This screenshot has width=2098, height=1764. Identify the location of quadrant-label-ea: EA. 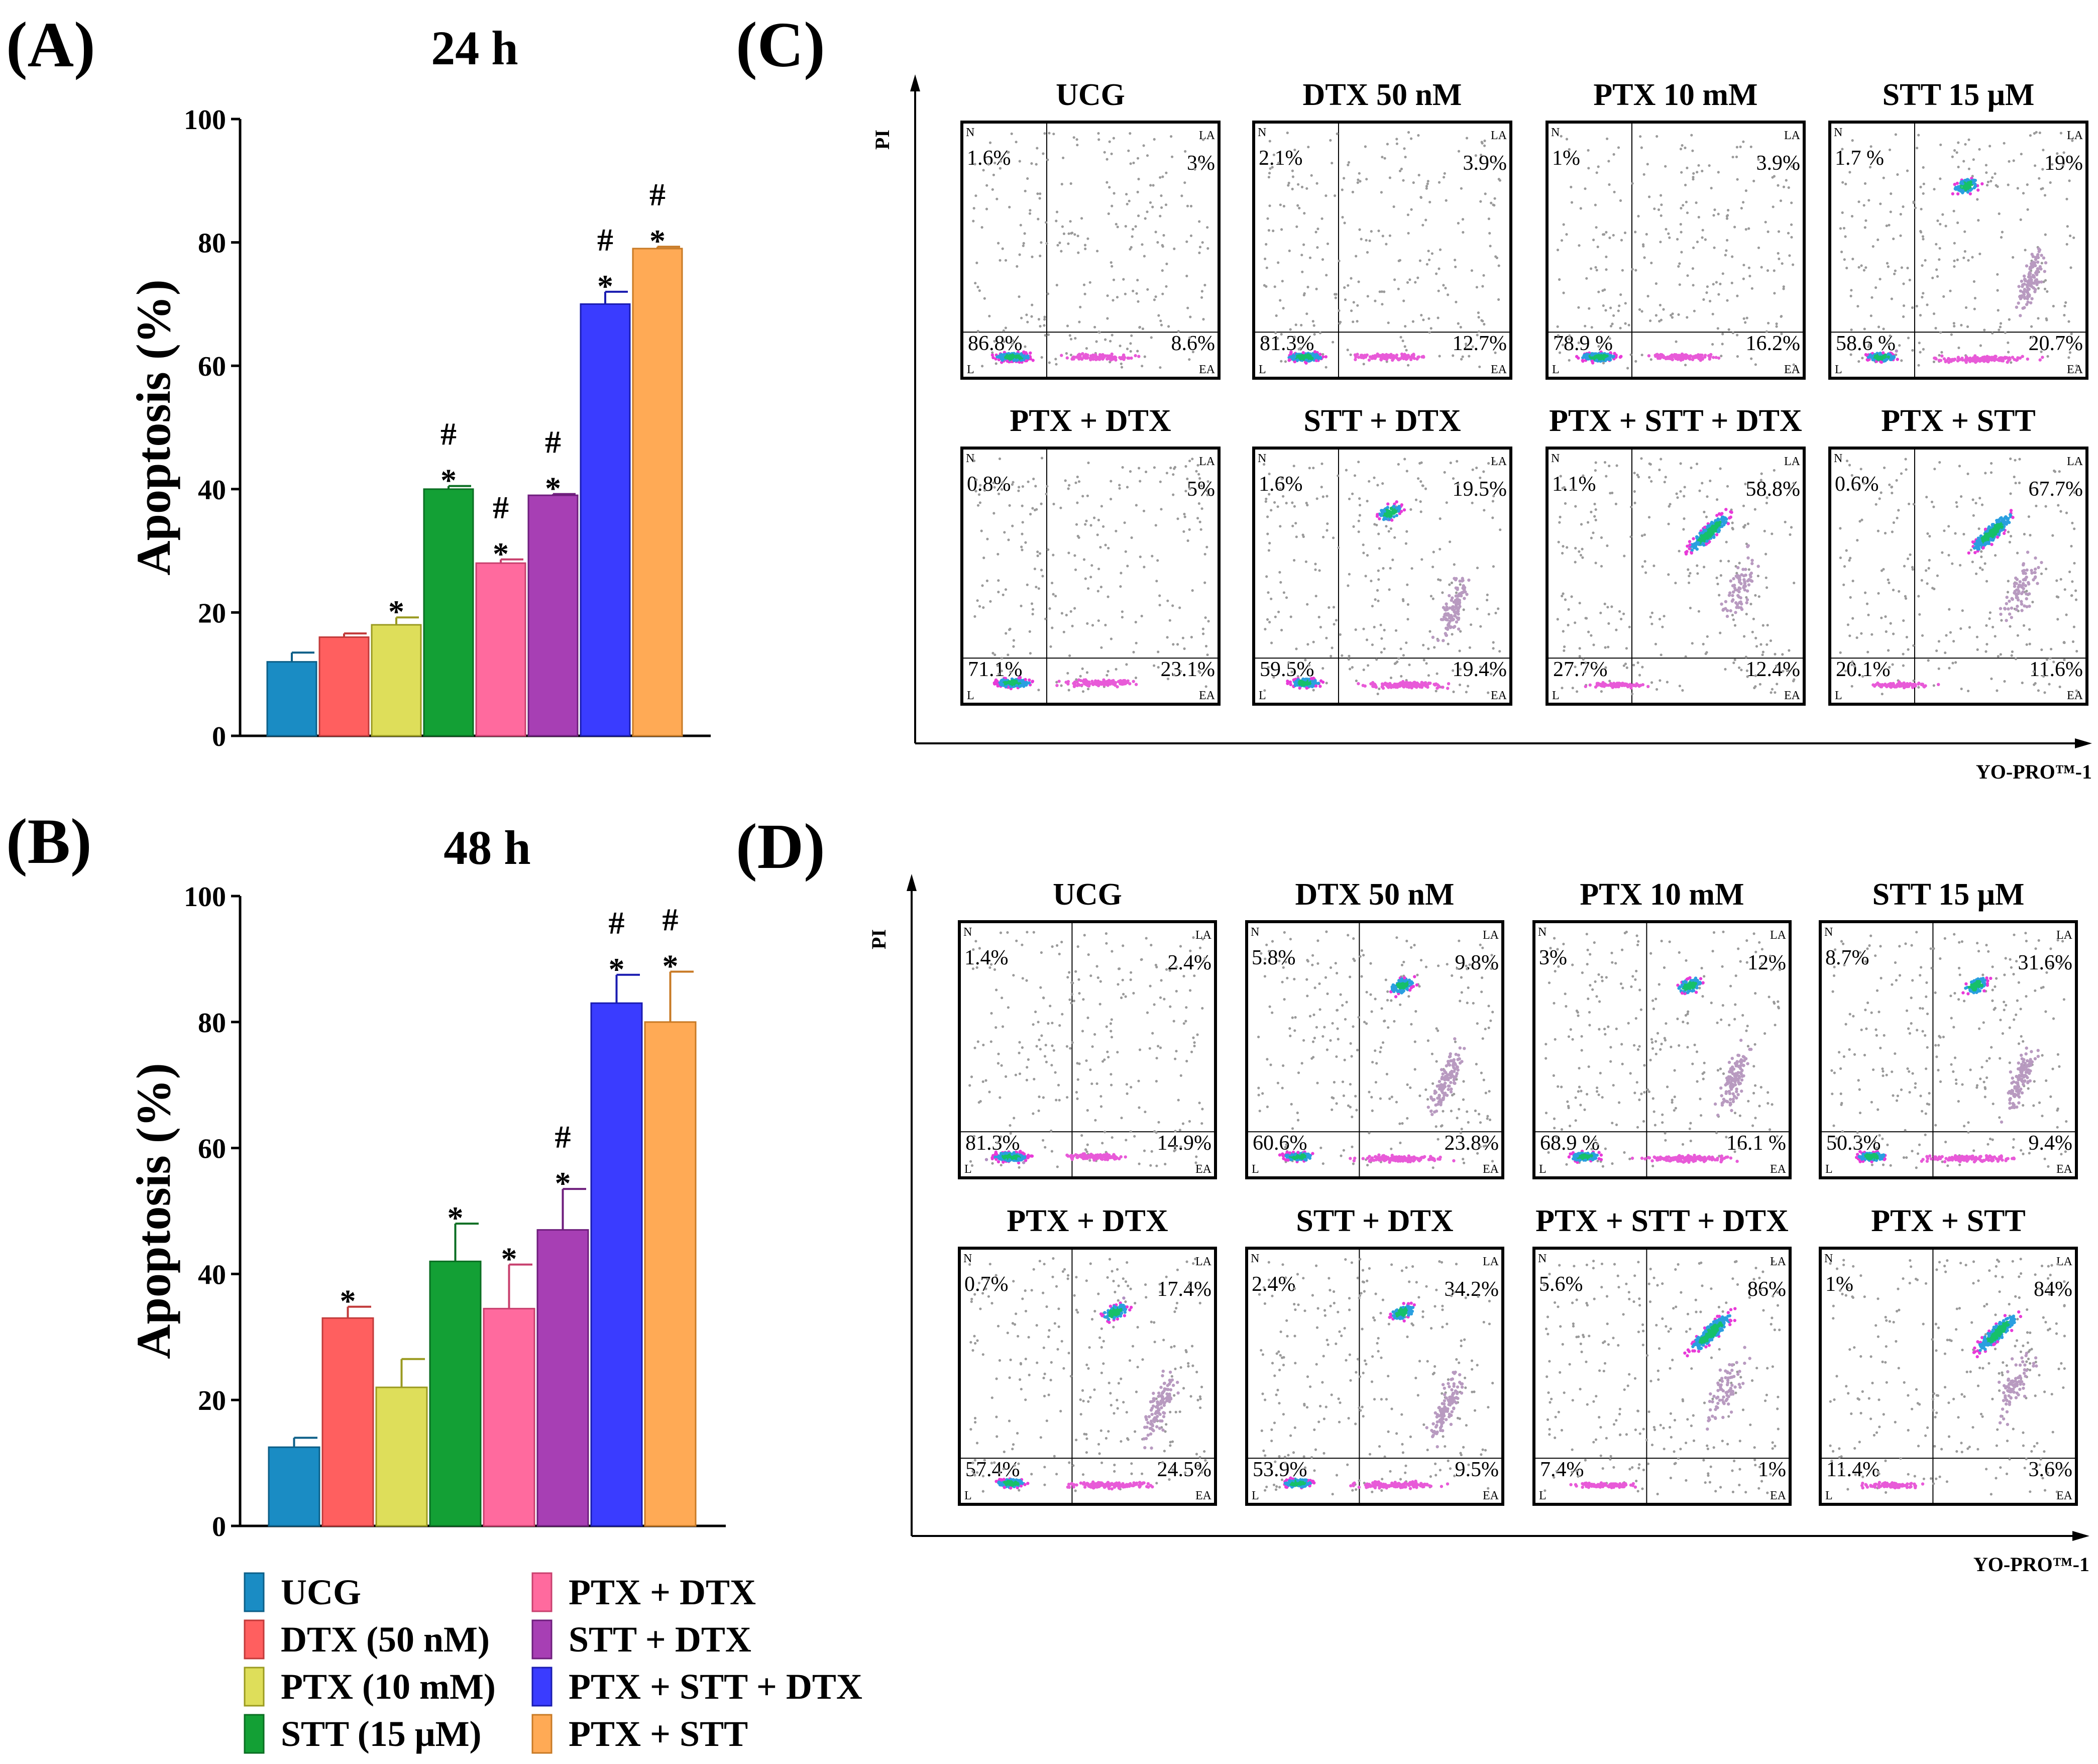
(1499, 370).